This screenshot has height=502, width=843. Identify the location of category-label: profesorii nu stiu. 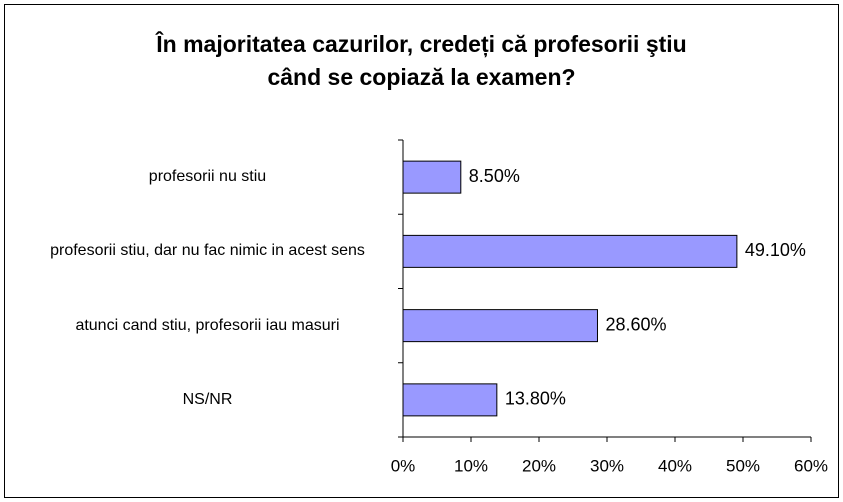
(207, 177).